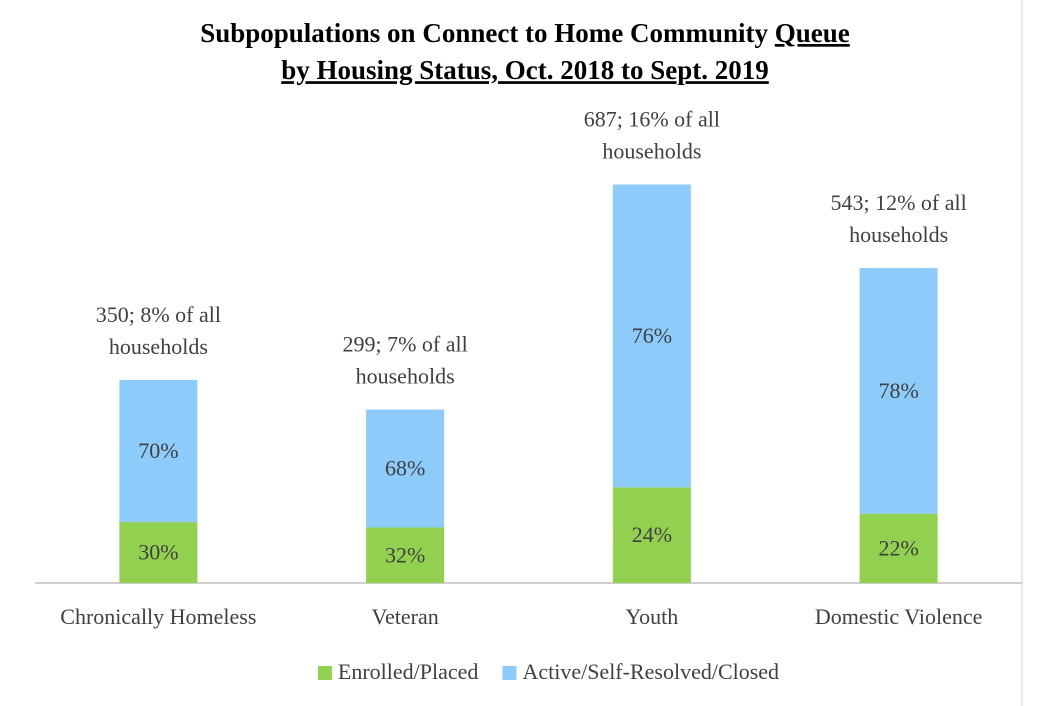  I want to click on value-label: 68%, so click(405, 468).